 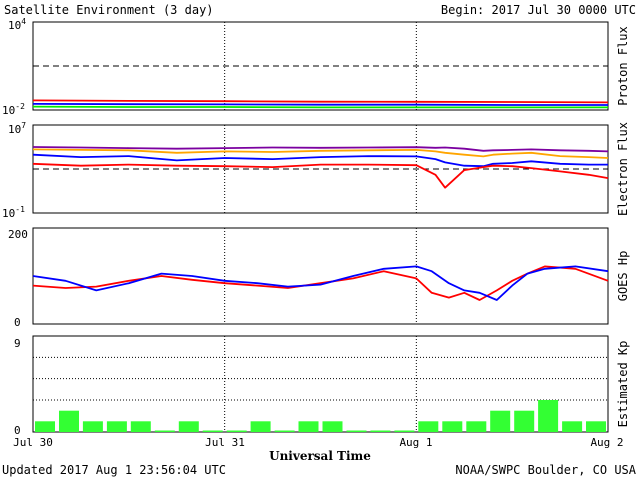 I want to click on series-purple, so click(x=320, y=149).